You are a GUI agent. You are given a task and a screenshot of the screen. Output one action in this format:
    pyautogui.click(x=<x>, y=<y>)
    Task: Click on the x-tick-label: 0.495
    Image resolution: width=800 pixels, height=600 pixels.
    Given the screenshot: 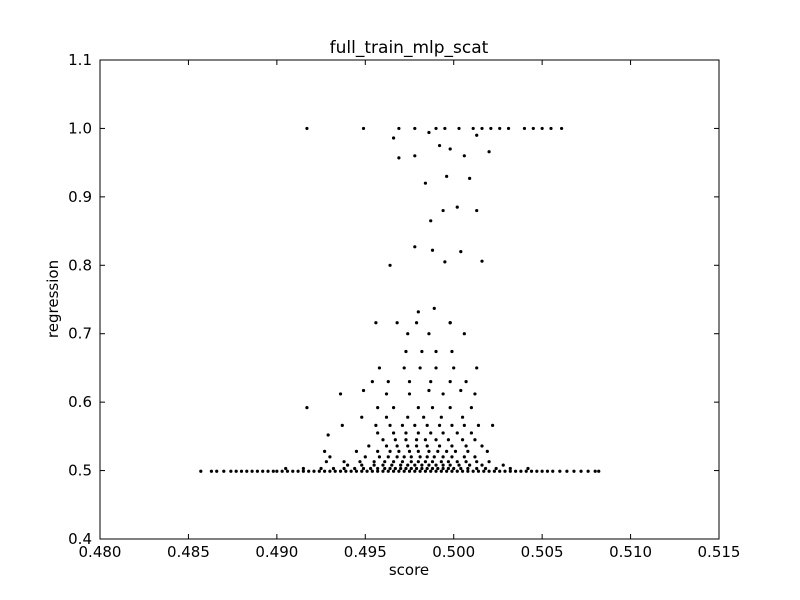 What is the action you would take?
    pyautogui.click(x=365, y=552)
    